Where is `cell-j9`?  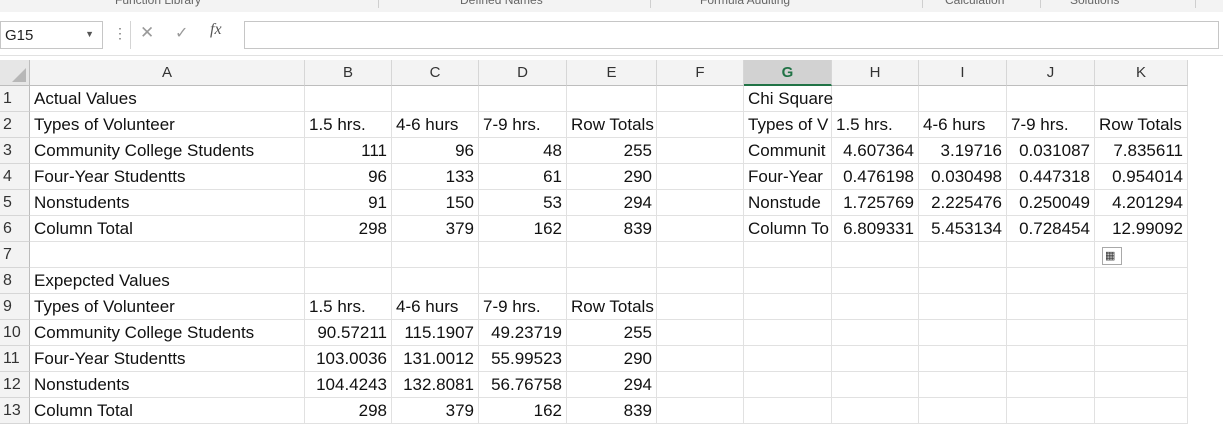
cell-j9 is located at coordinates (1051, 307).